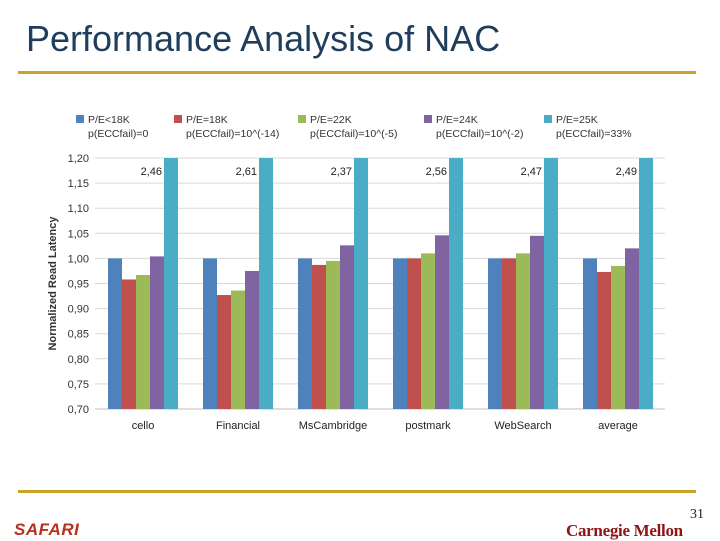  I want to click on legend-label: P/E=25K, so click(577, 120).